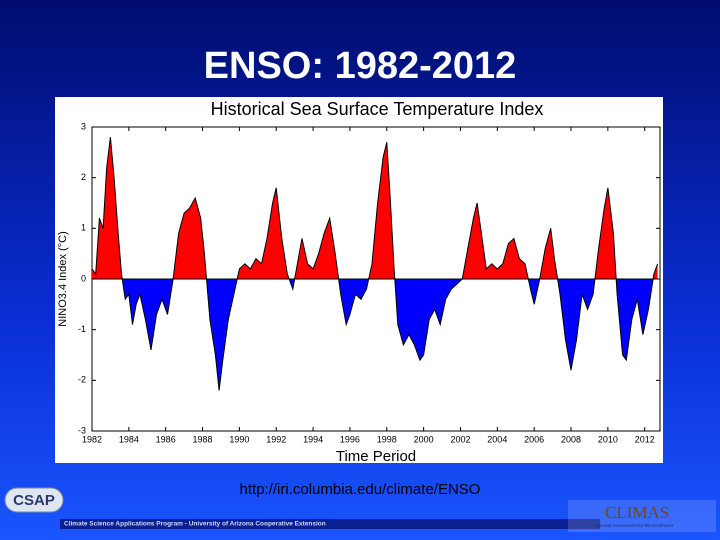 This screenshot has width=720, height=540. Describe the element at coordinates (350, 439) in the screenshot. I see `x-tick-label: 1996` at that location.